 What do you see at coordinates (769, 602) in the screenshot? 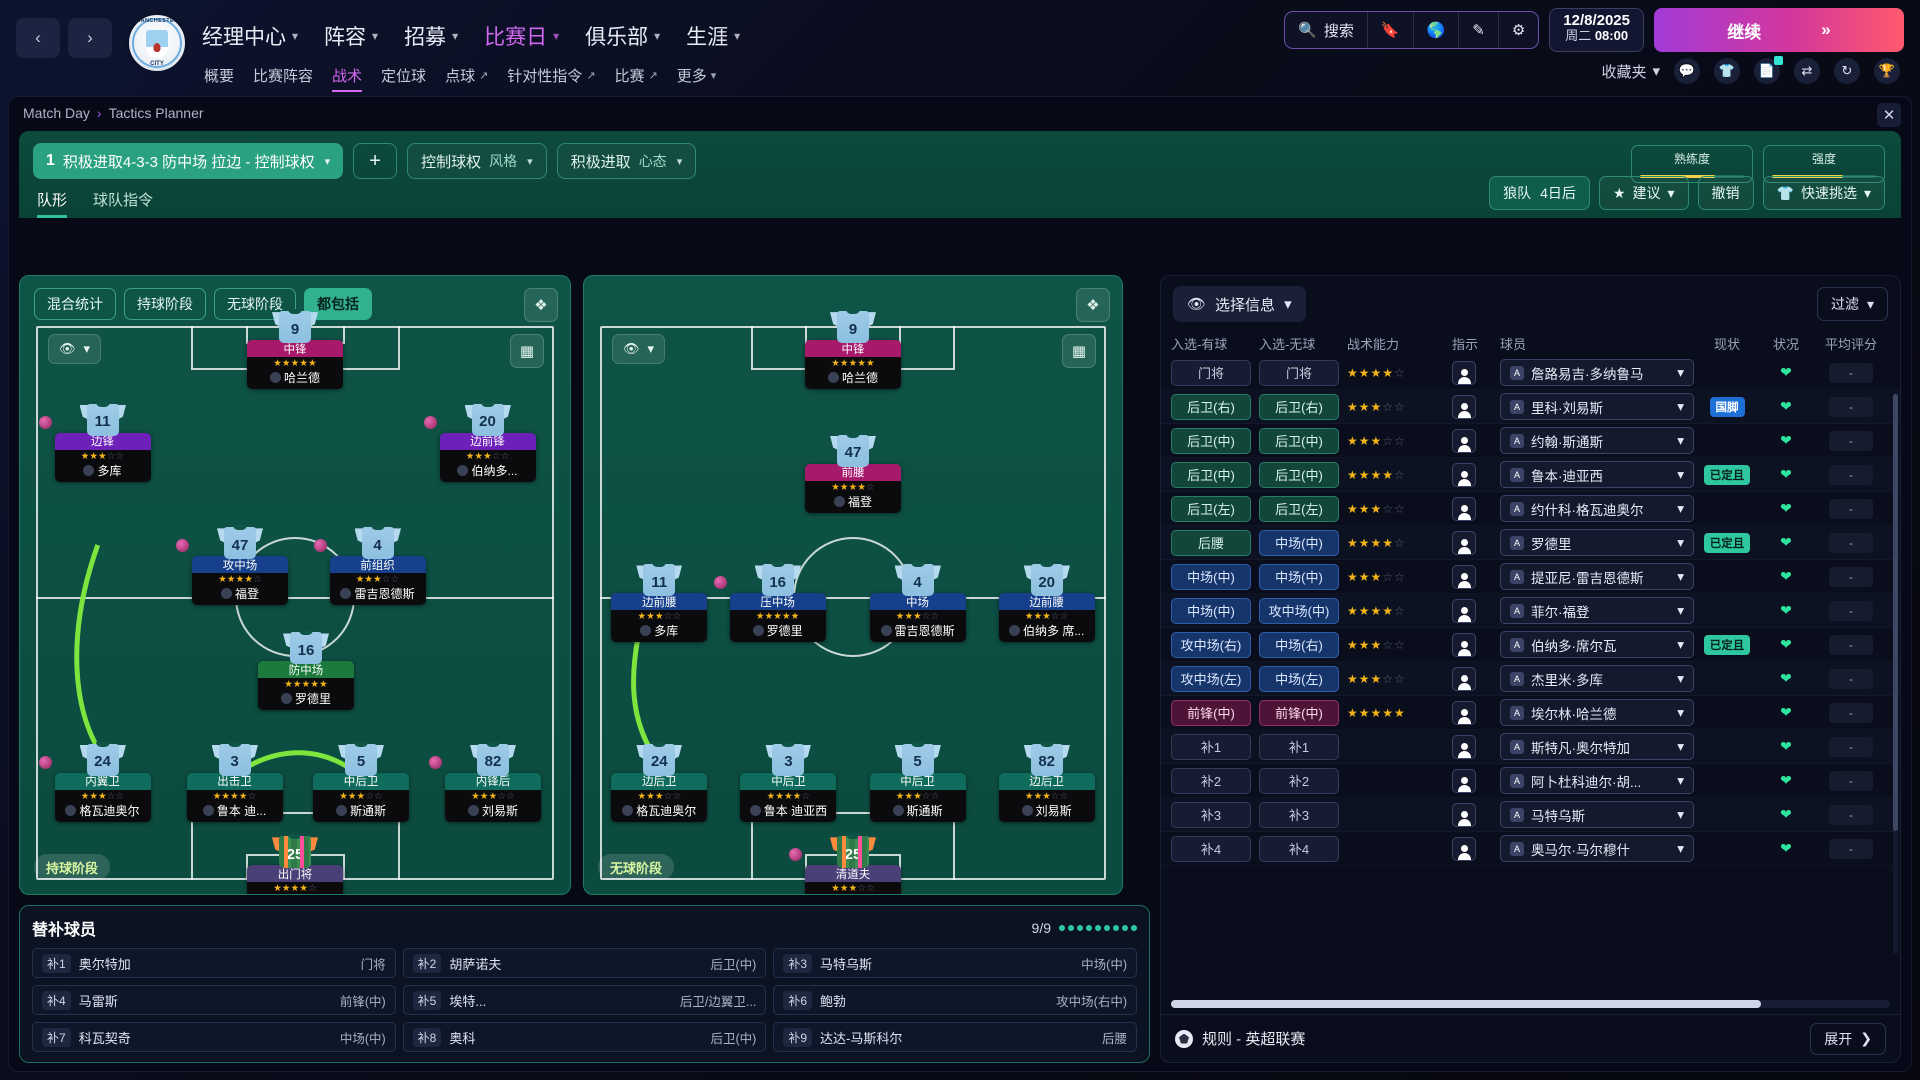
I see `pitch-player-16: 16 压中场 ★★★★★ 罗德里` at bounding box center [769, 602].